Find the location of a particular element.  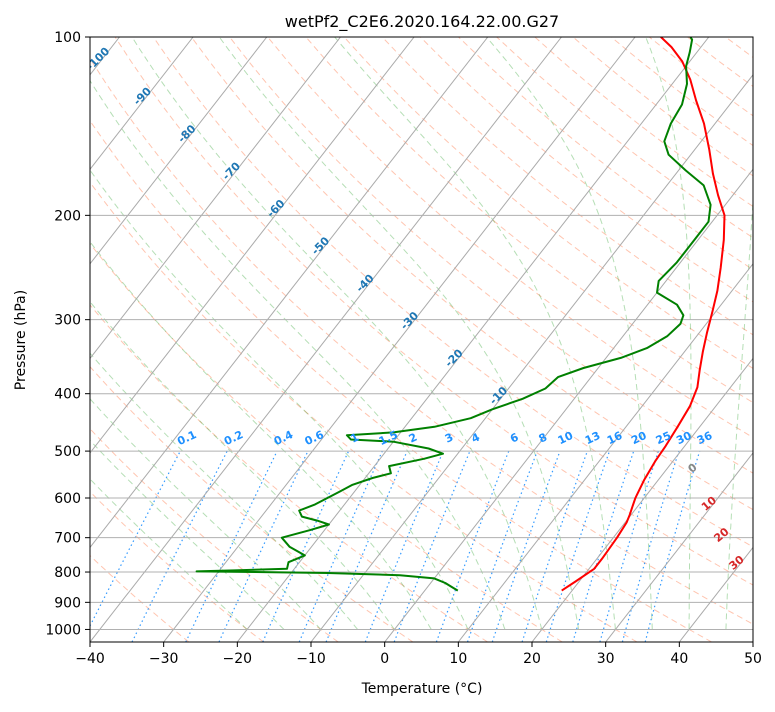

y-tick-label: 900 is located at coordinates (67, 603).